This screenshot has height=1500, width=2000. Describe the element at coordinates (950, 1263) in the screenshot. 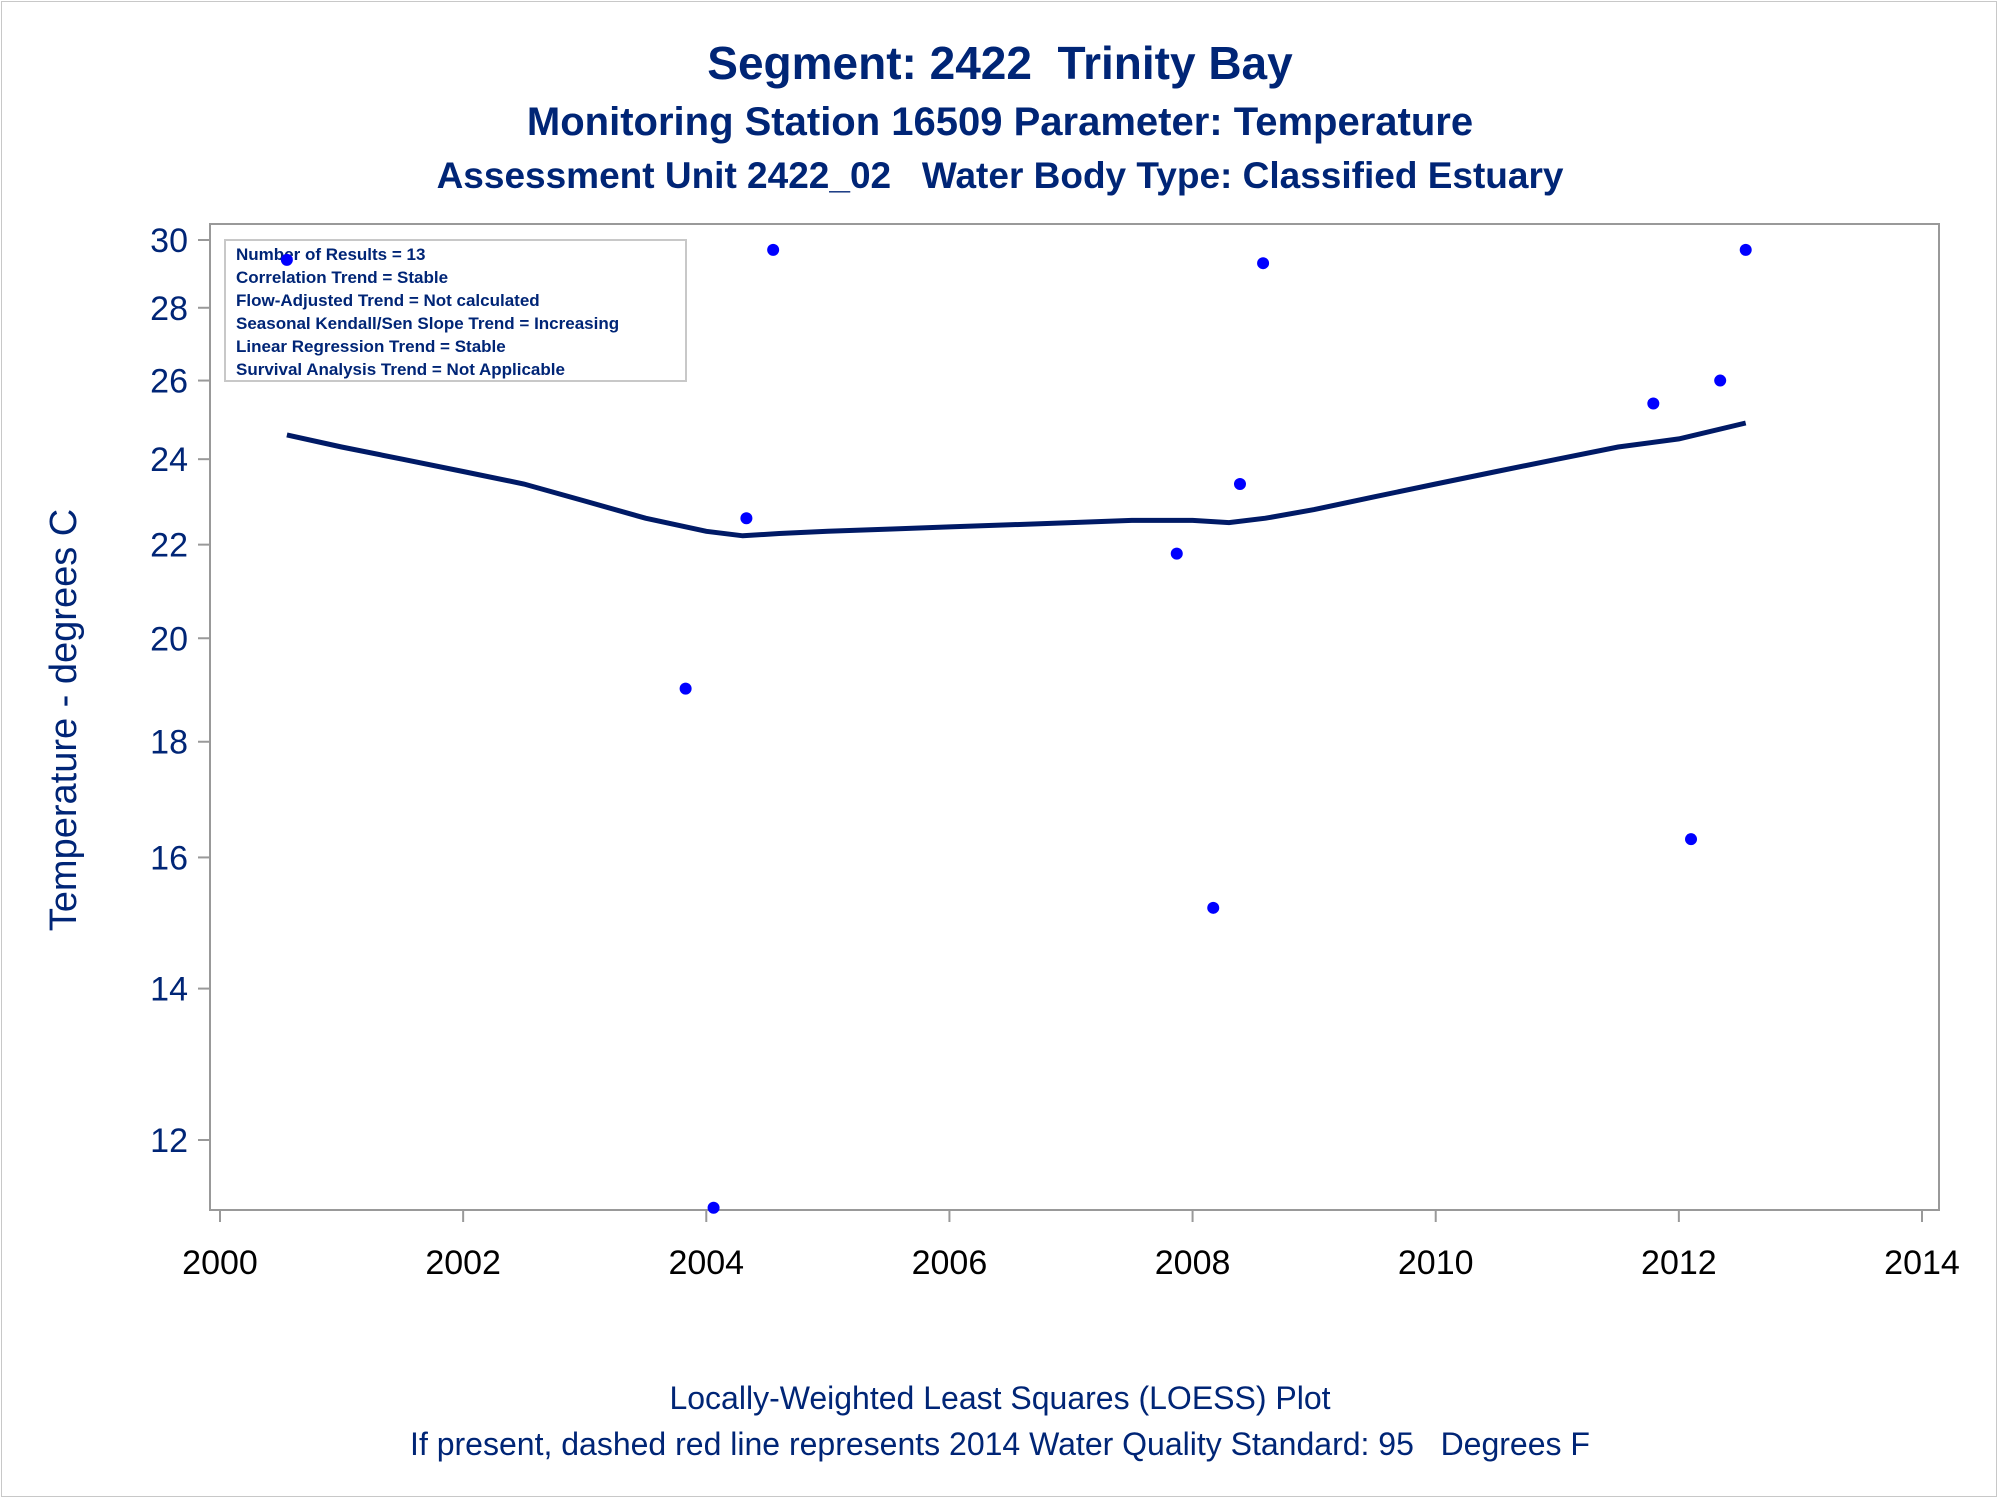

I see `x-tick-label: 2006` at that location.